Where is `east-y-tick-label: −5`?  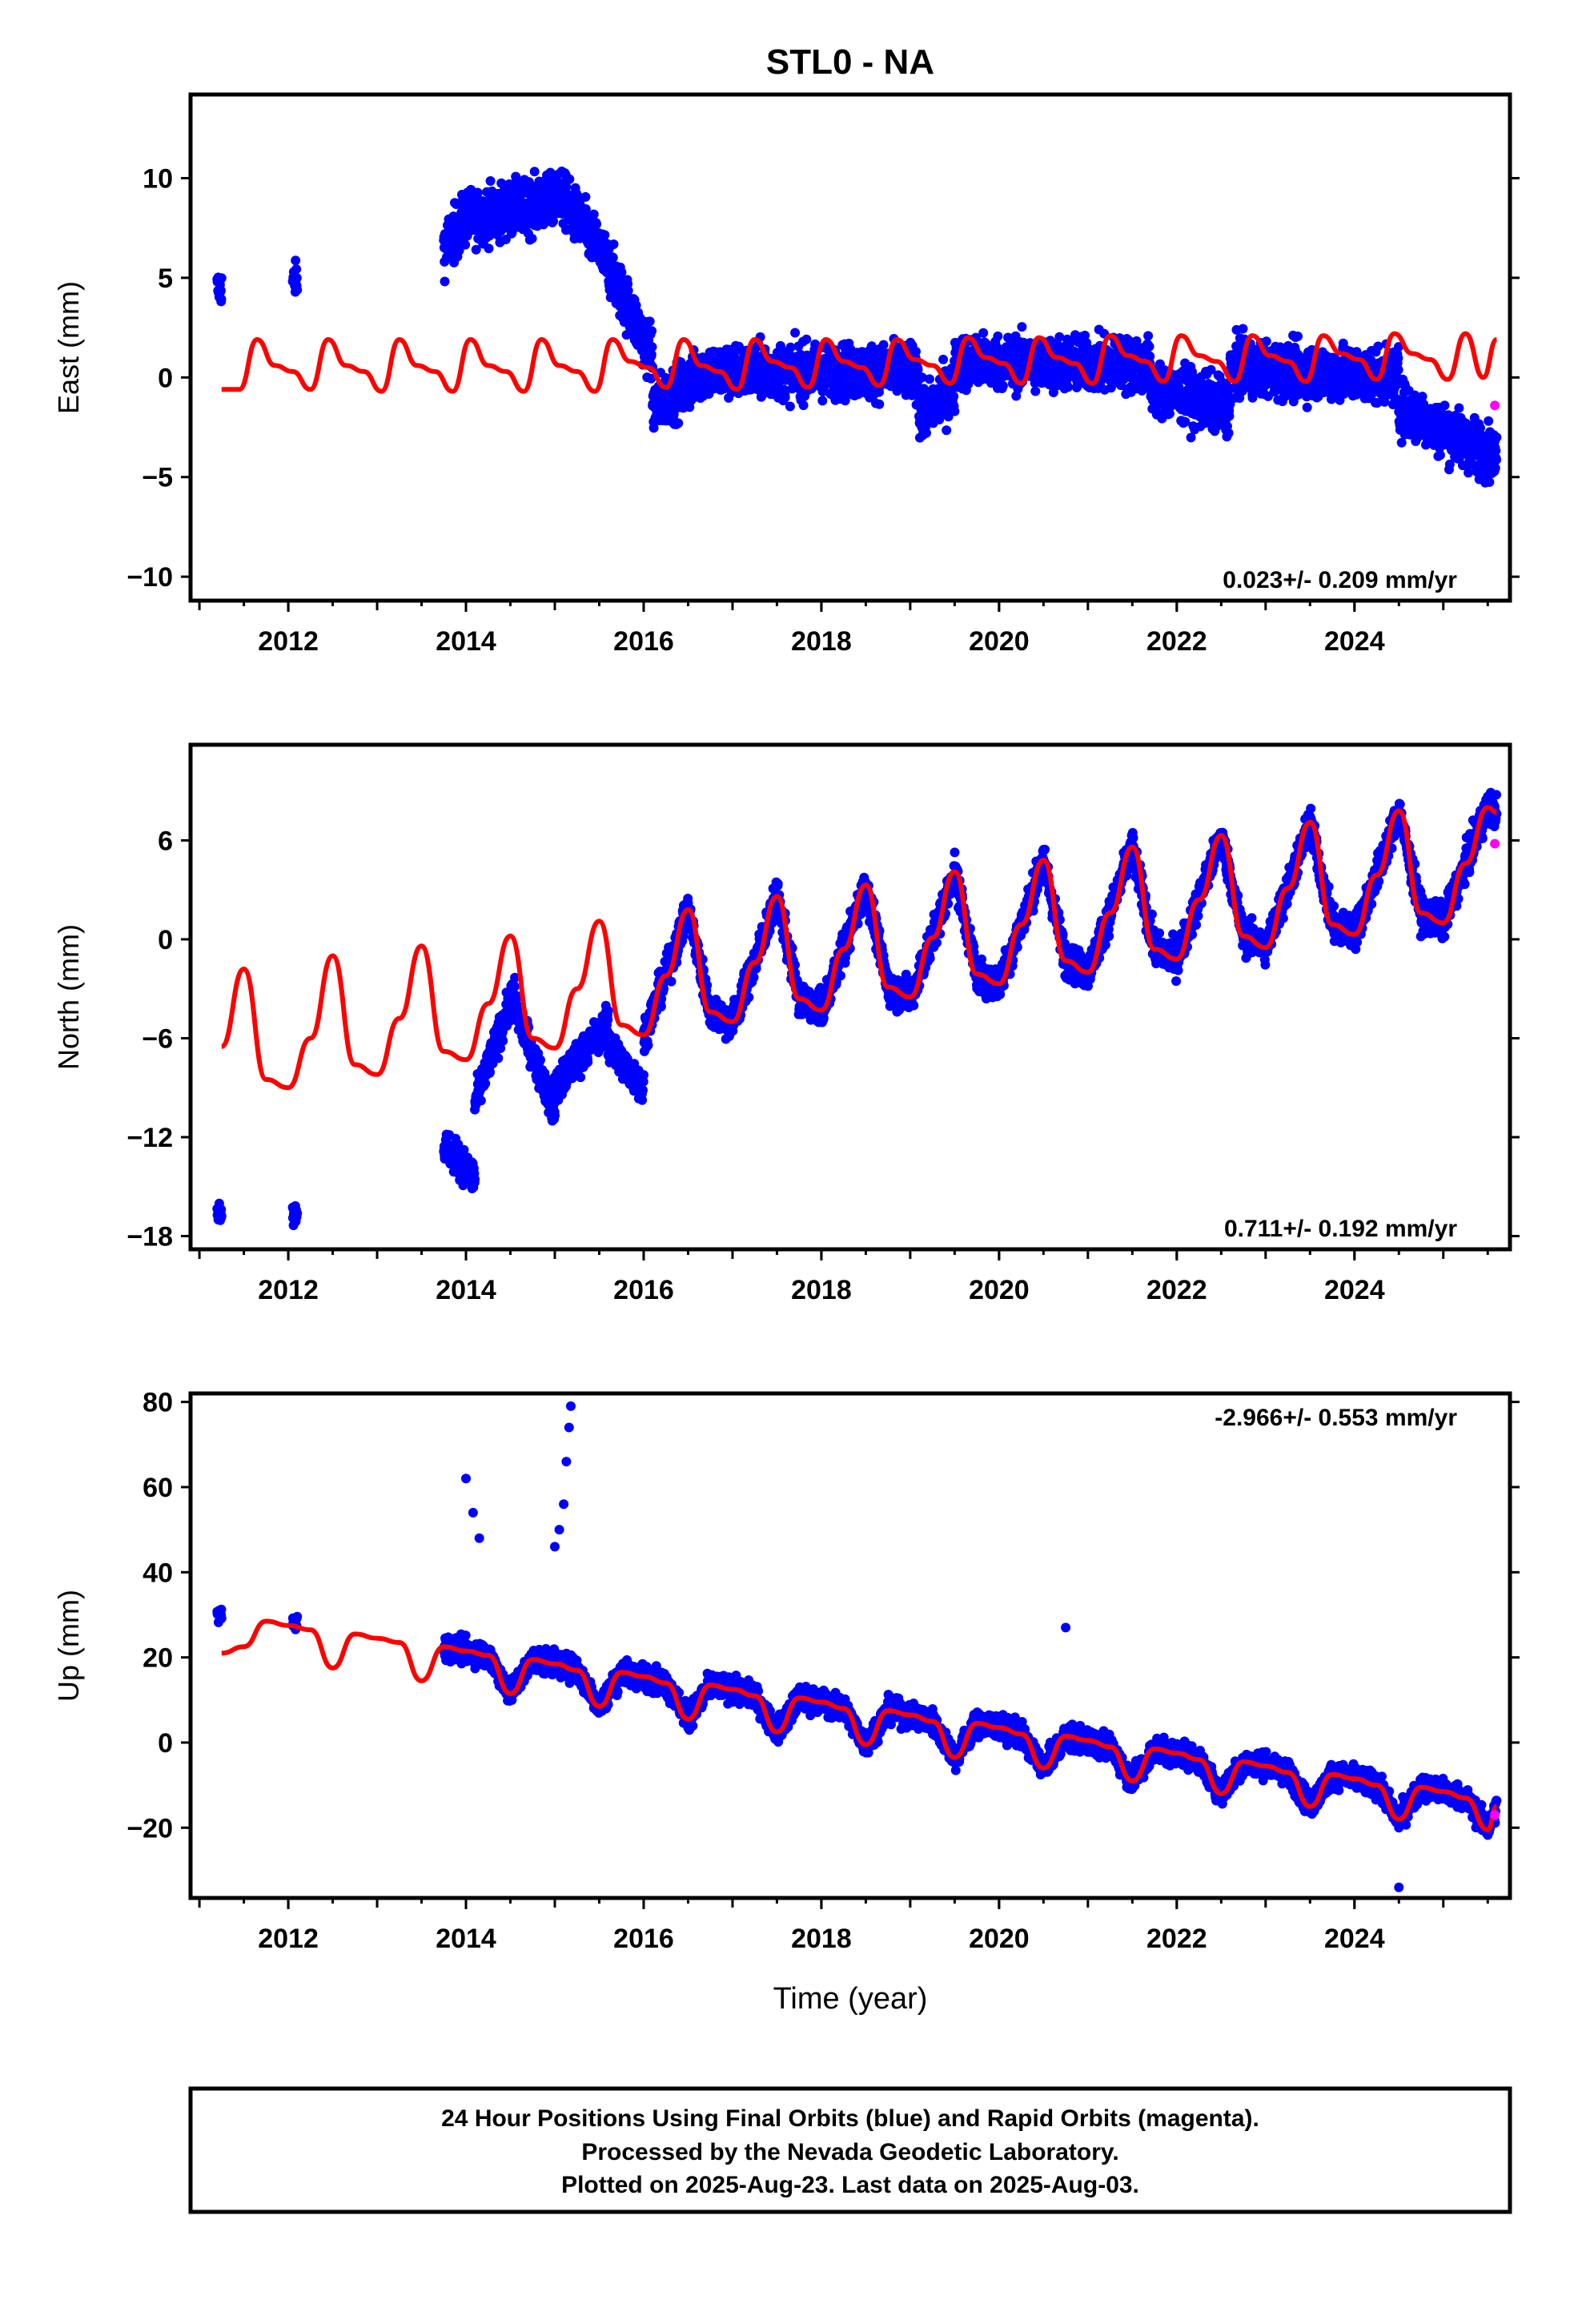
east-y-tick-label: −5 is located at coordinates (157, 478).